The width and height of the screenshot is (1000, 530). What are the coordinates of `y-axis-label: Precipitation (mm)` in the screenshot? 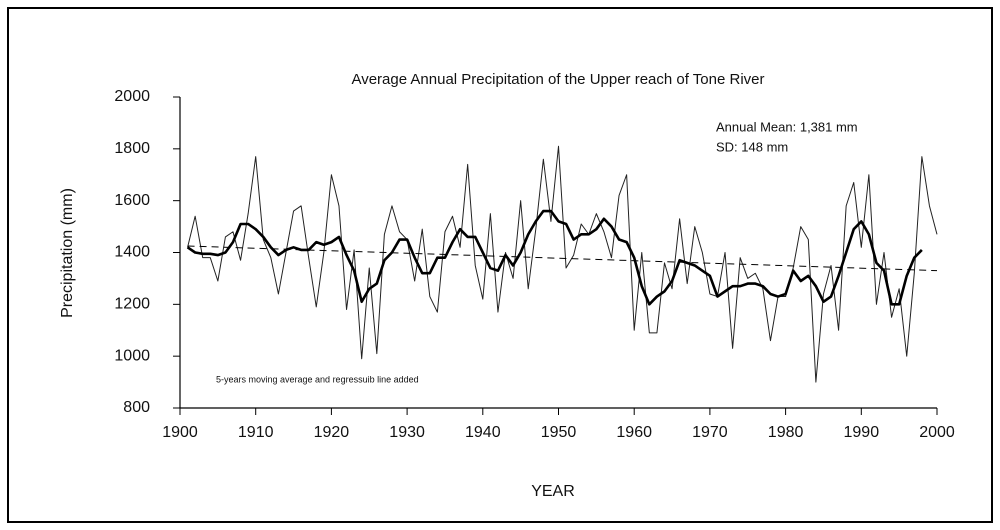 It's located at (67, 253).